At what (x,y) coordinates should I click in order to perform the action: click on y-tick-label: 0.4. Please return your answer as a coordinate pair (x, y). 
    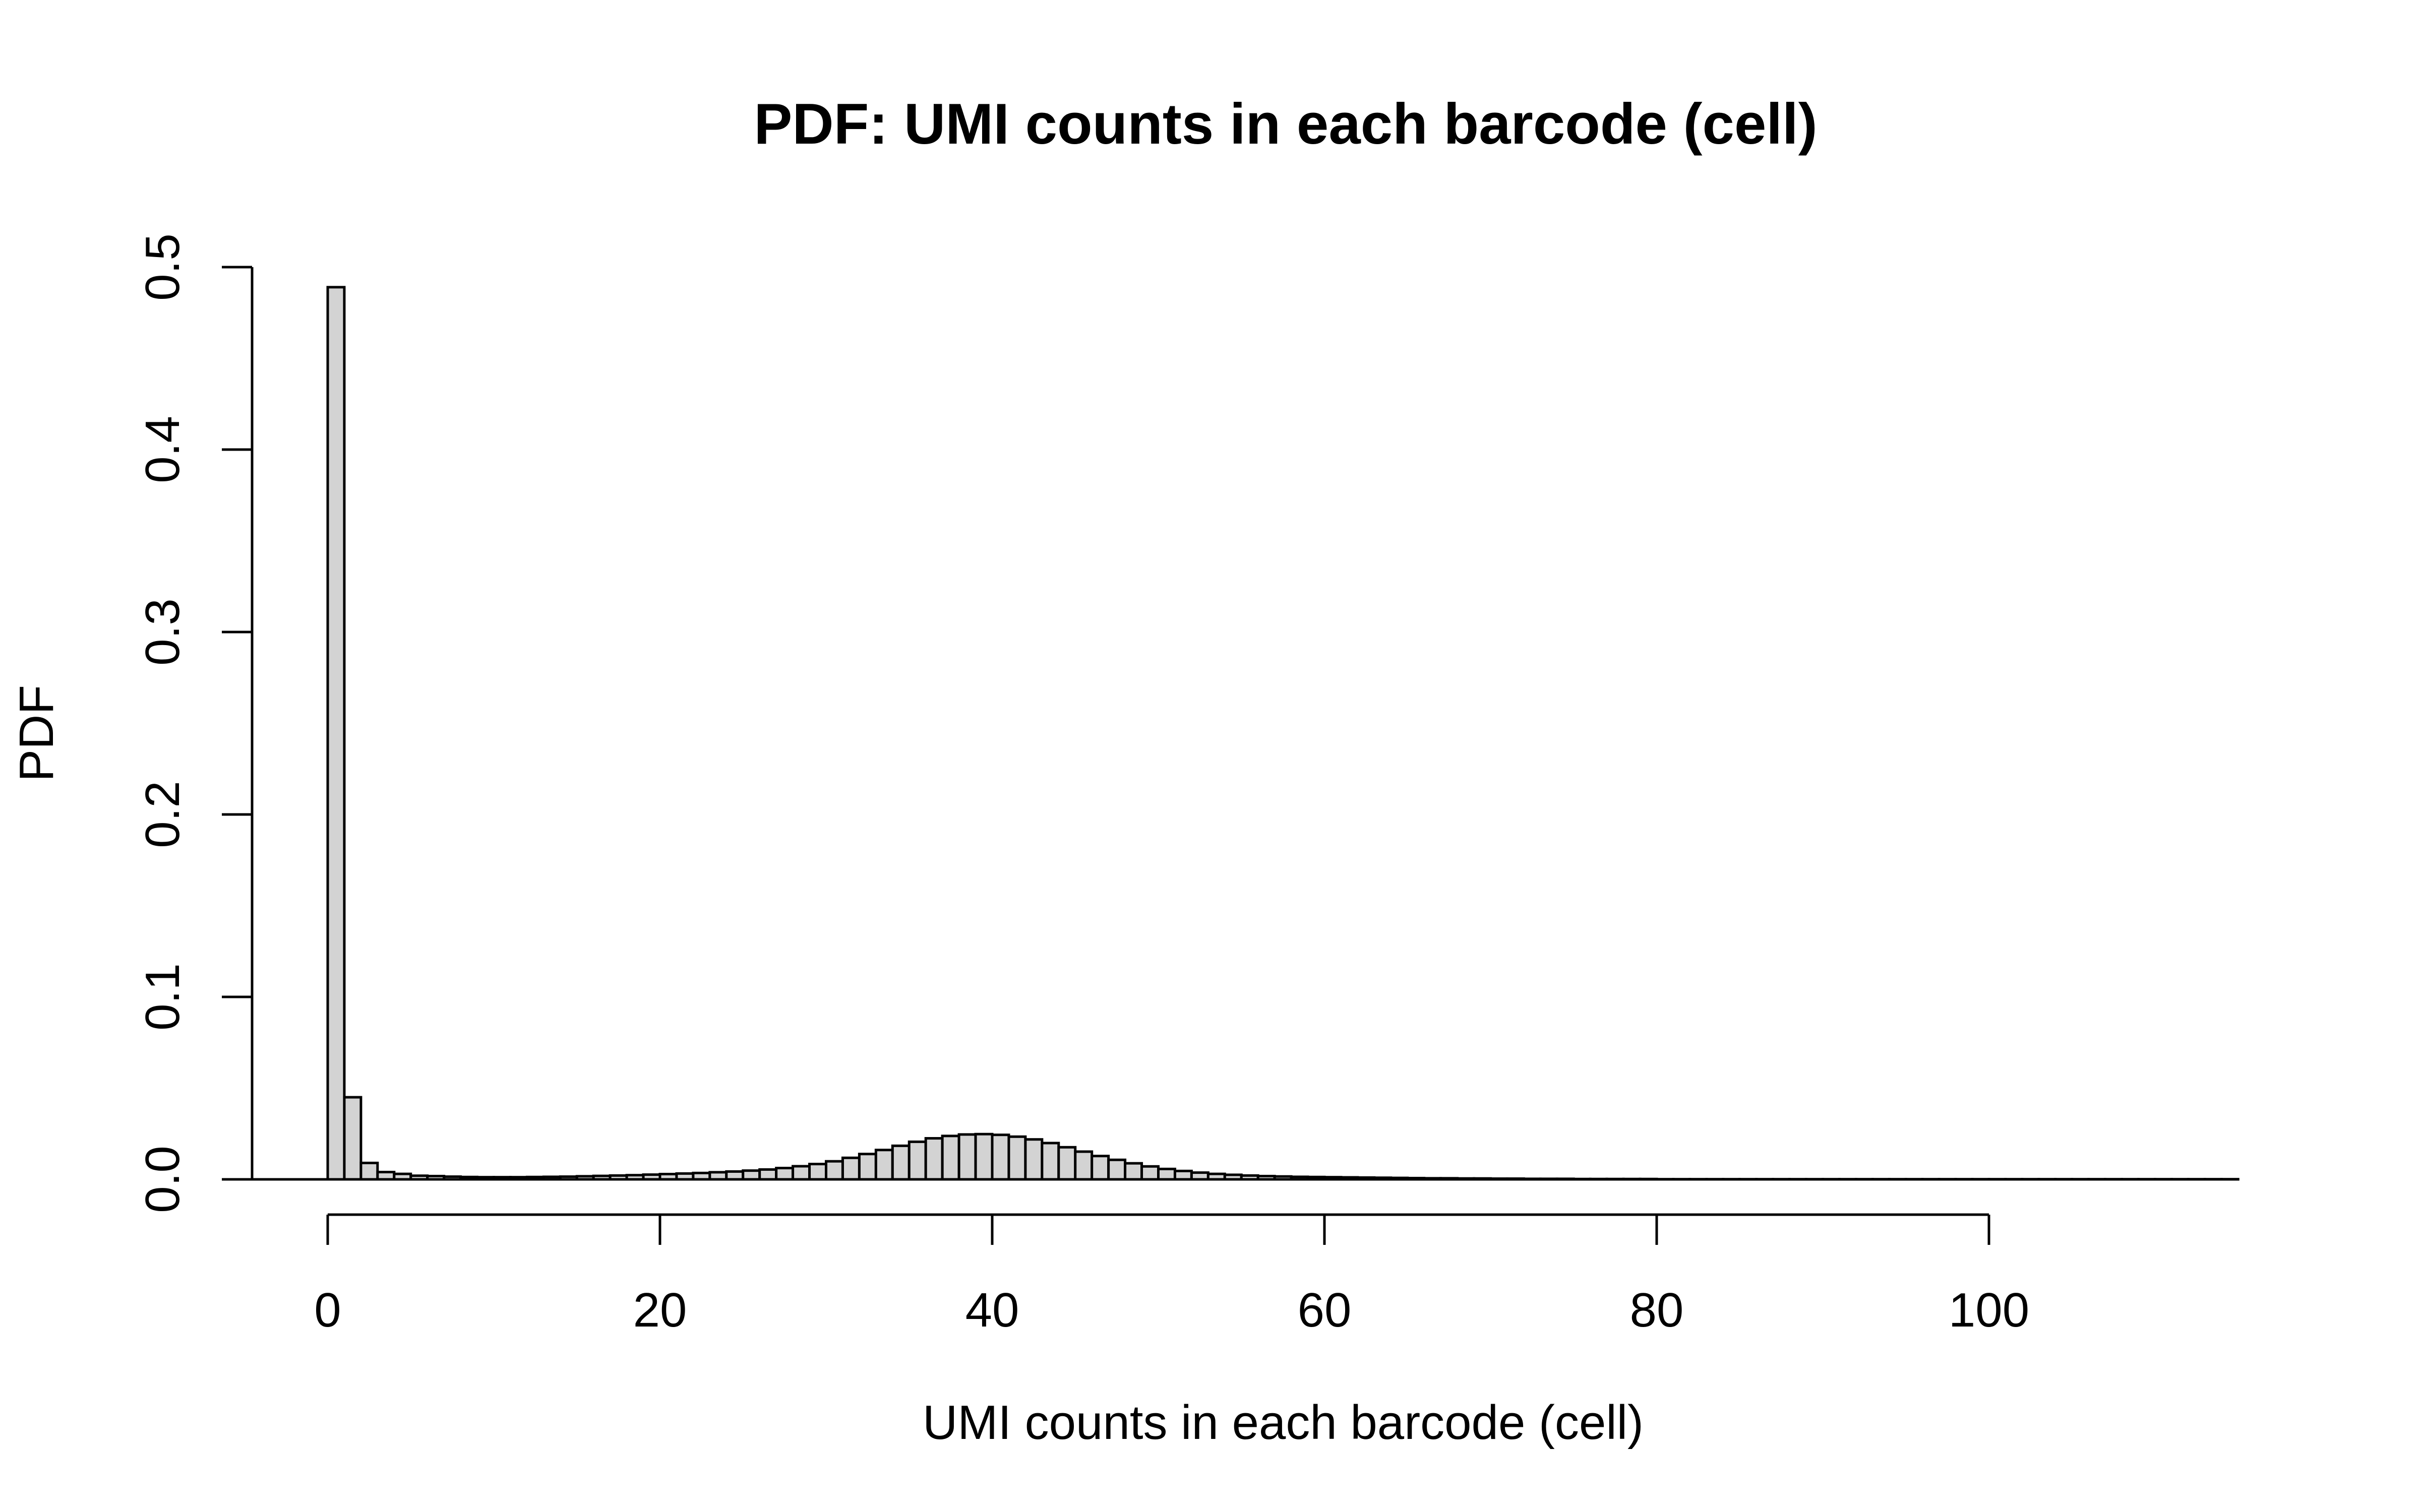
    Looking at the image, I should click on (163, 449).